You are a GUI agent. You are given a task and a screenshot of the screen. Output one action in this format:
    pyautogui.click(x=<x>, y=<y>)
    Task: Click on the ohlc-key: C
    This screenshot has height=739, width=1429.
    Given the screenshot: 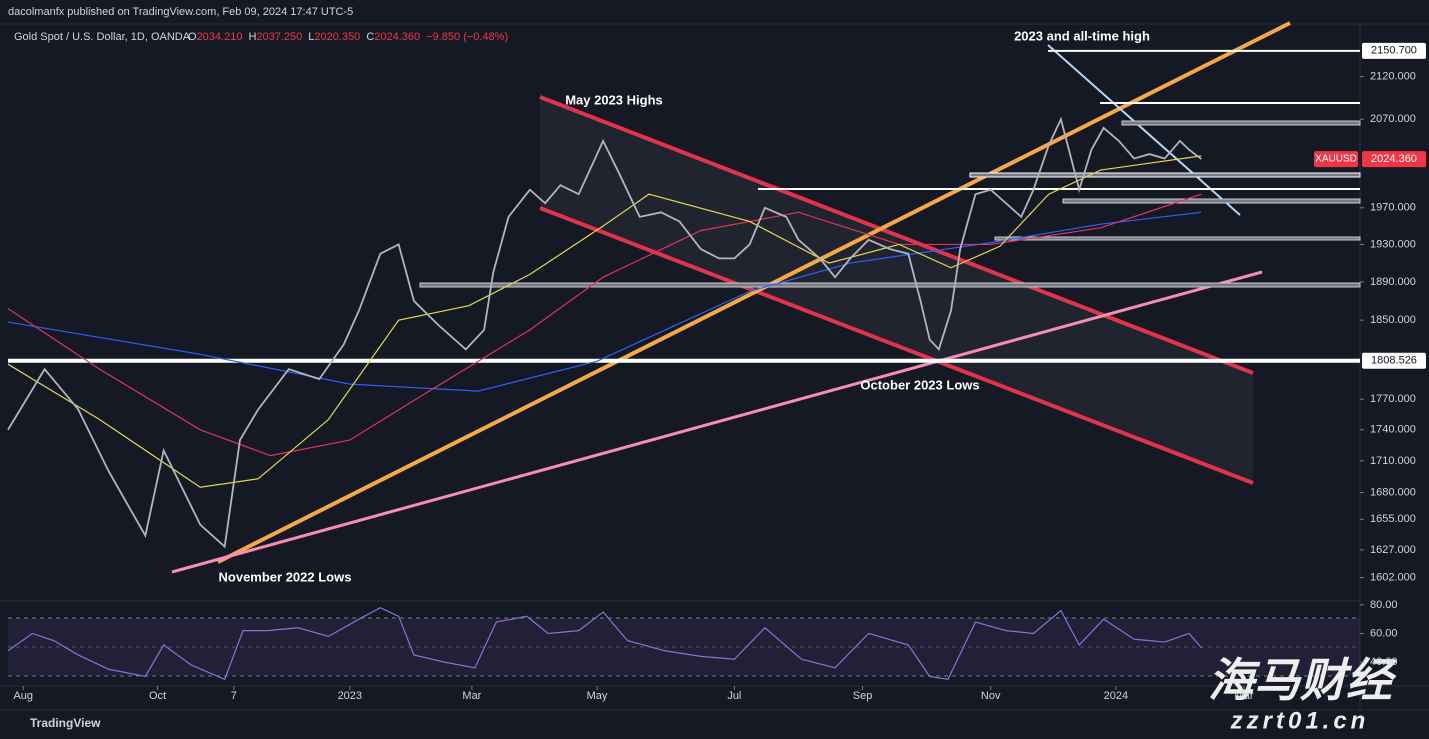 What is the action you would take?
    pyautogui.click(x=370, y=37)
    